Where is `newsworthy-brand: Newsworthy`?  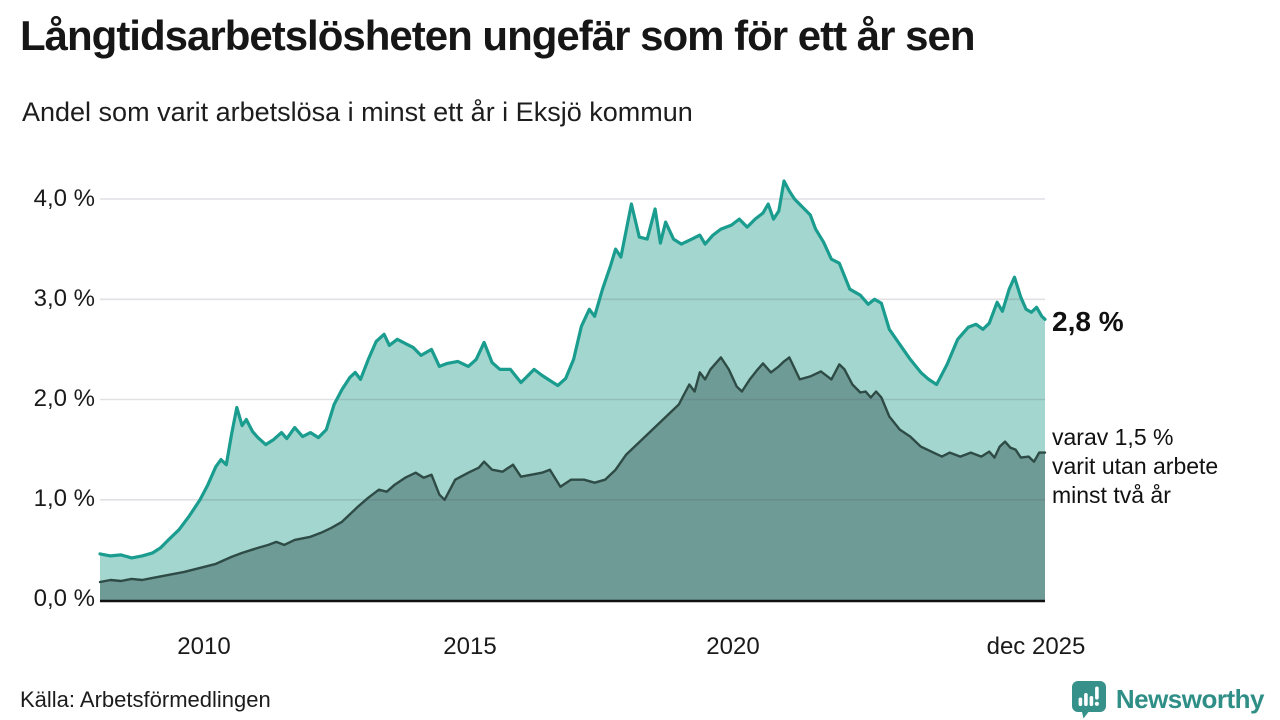
newsworthy-brand: Newsworthy is located at coordinates (1167, 699).